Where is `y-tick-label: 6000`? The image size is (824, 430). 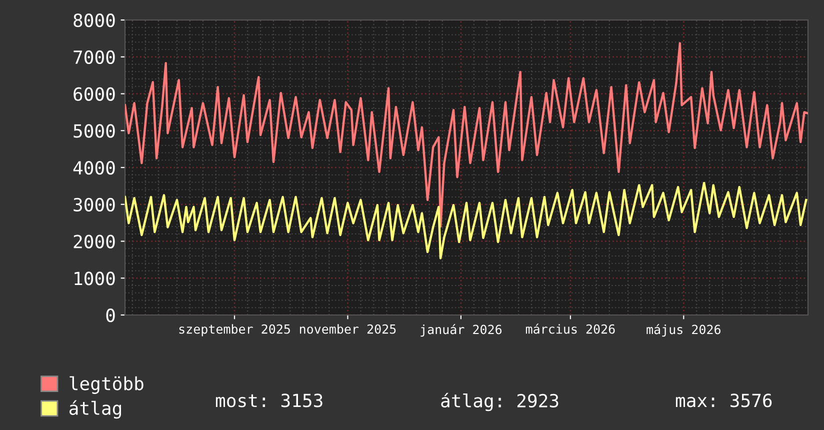 y-tick-label: 6000 is located at coordinates (94, 94).